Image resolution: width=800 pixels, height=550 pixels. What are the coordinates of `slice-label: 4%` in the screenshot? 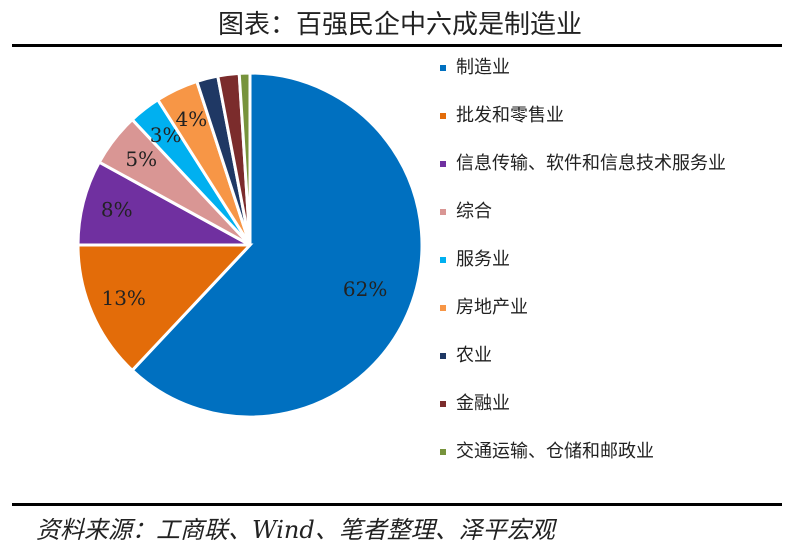 It's located at (192, 119).